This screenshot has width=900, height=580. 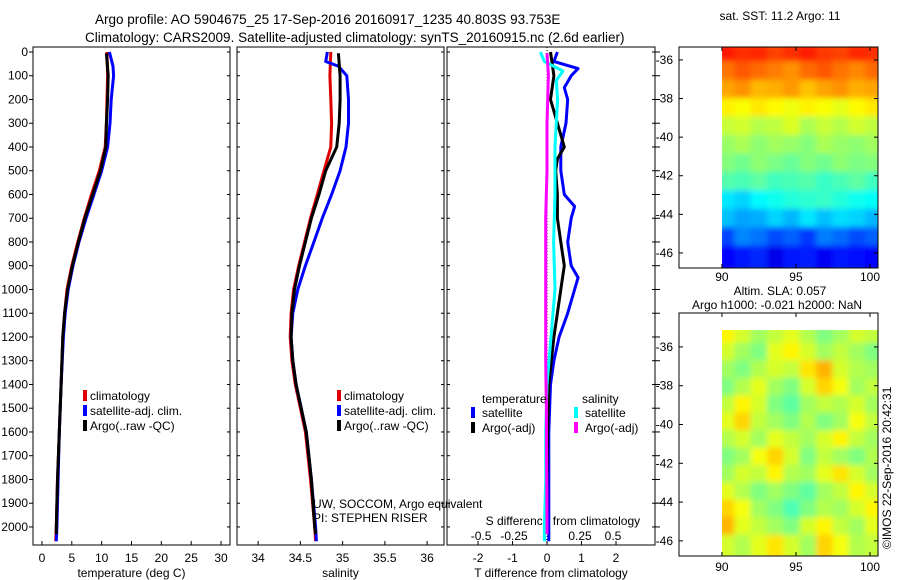 I want to click on s-tick-label: -0.5, so click(x=481, y=536).